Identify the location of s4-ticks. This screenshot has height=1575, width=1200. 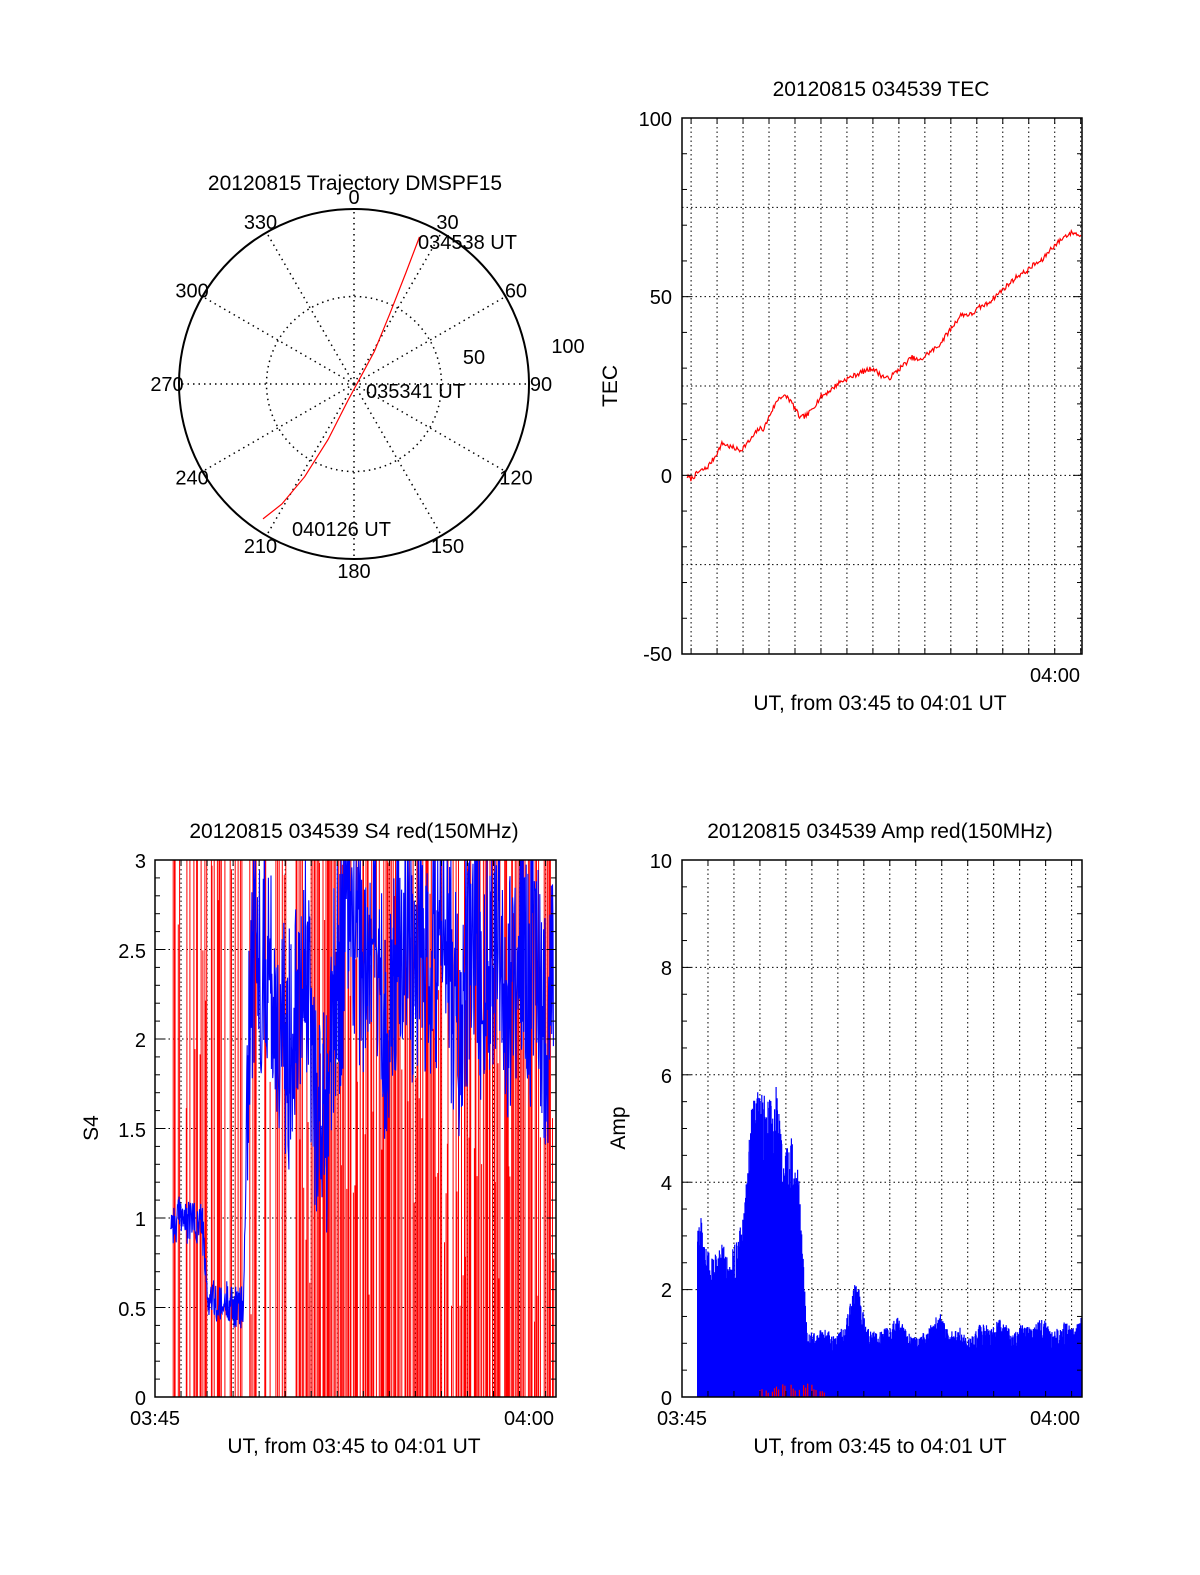
(355, 1128).